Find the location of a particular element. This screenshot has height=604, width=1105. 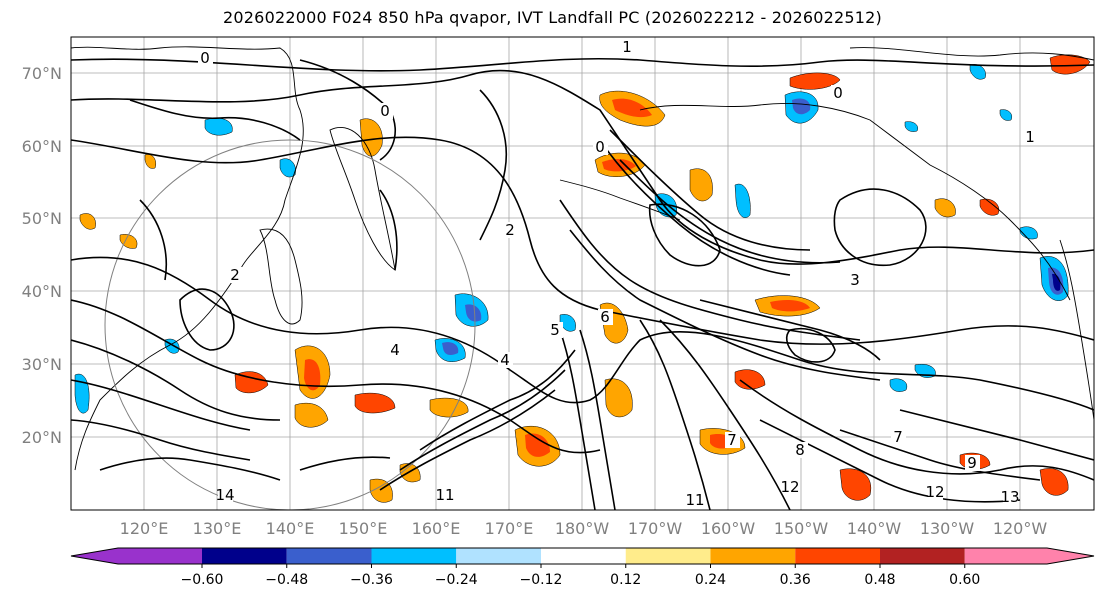

contour-label: 5 is located at coordinates (555, 330).